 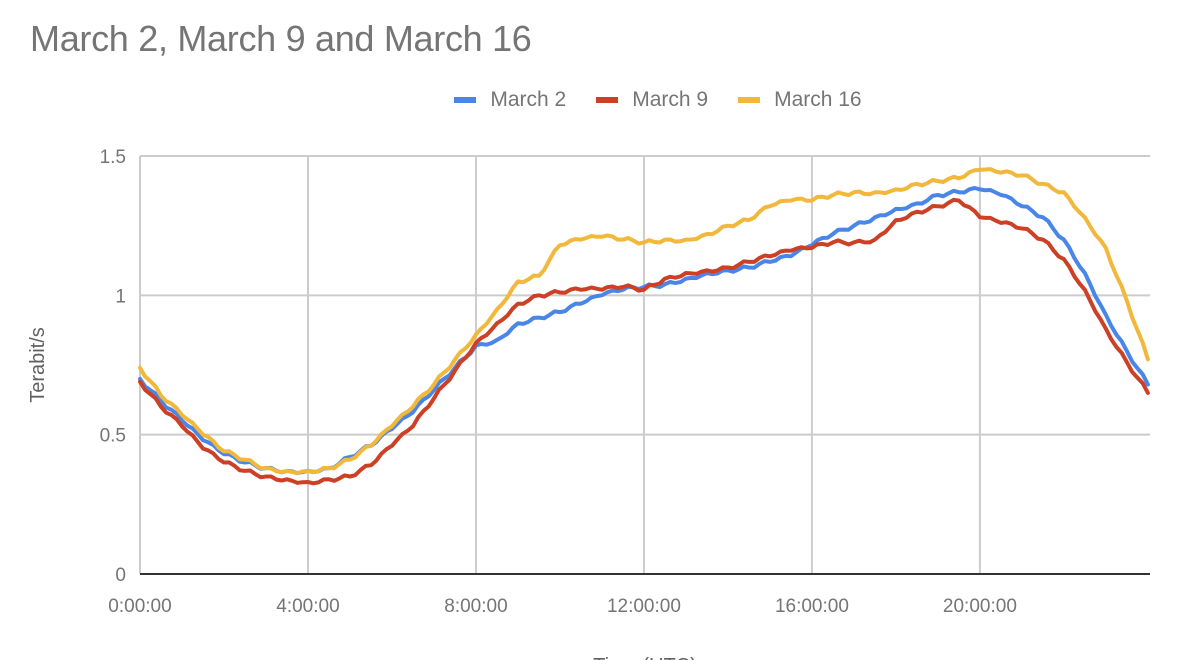 What do you see at coordinates (120, 575) in the screenshot?
I see `y-tick-label: 0` at bounding box center [120, 575].